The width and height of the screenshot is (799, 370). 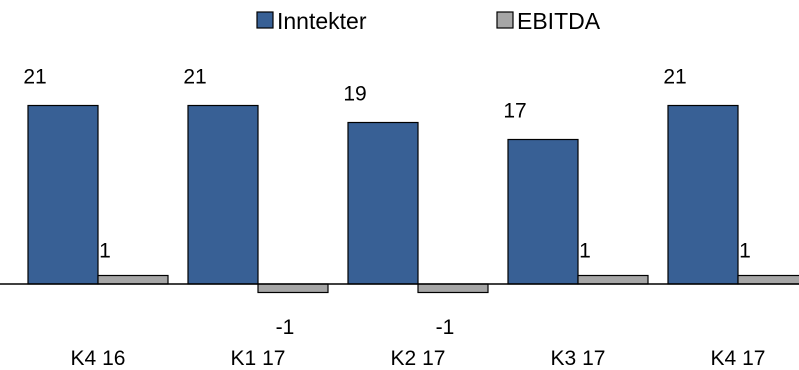 I want to click on category-label-k4-17: K4 17, so click(x=738, y=358).